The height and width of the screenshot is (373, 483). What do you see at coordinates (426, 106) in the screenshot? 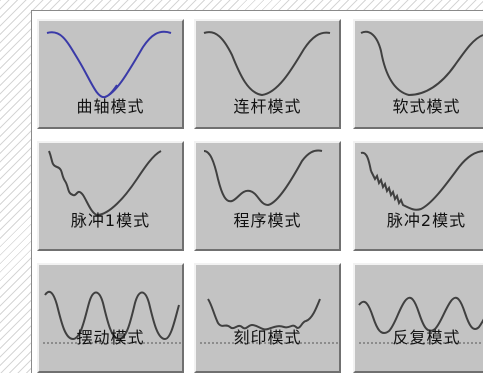
I see `soft-mode-label: 软式模式` at bounding box center [426, 106].